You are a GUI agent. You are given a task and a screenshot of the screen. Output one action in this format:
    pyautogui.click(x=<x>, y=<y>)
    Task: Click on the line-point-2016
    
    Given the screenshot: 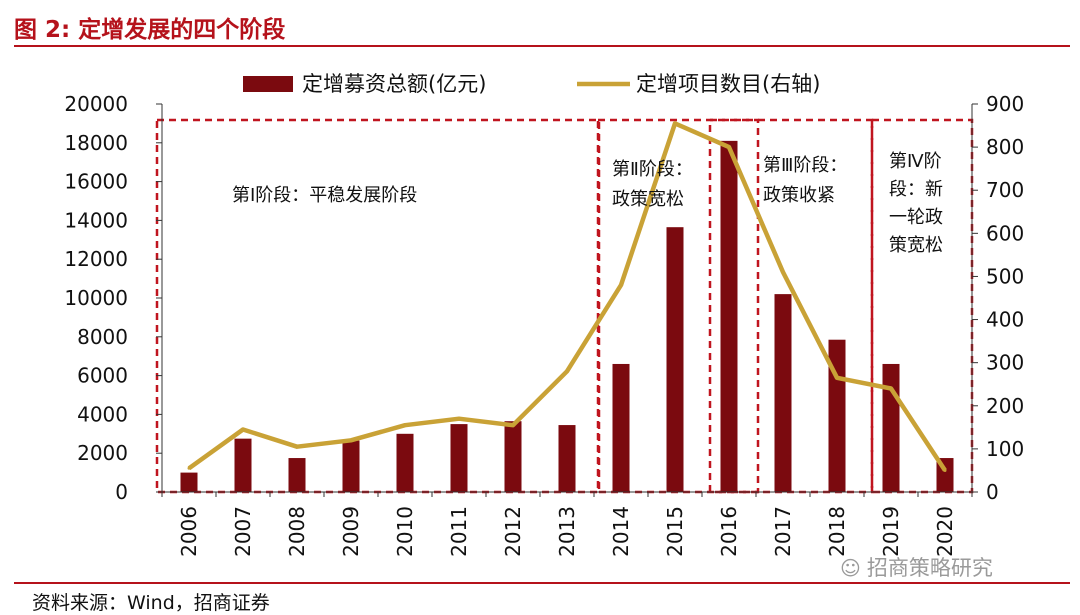 What is the action you would take?
    pyautogui.click(x=729, y=147)
    